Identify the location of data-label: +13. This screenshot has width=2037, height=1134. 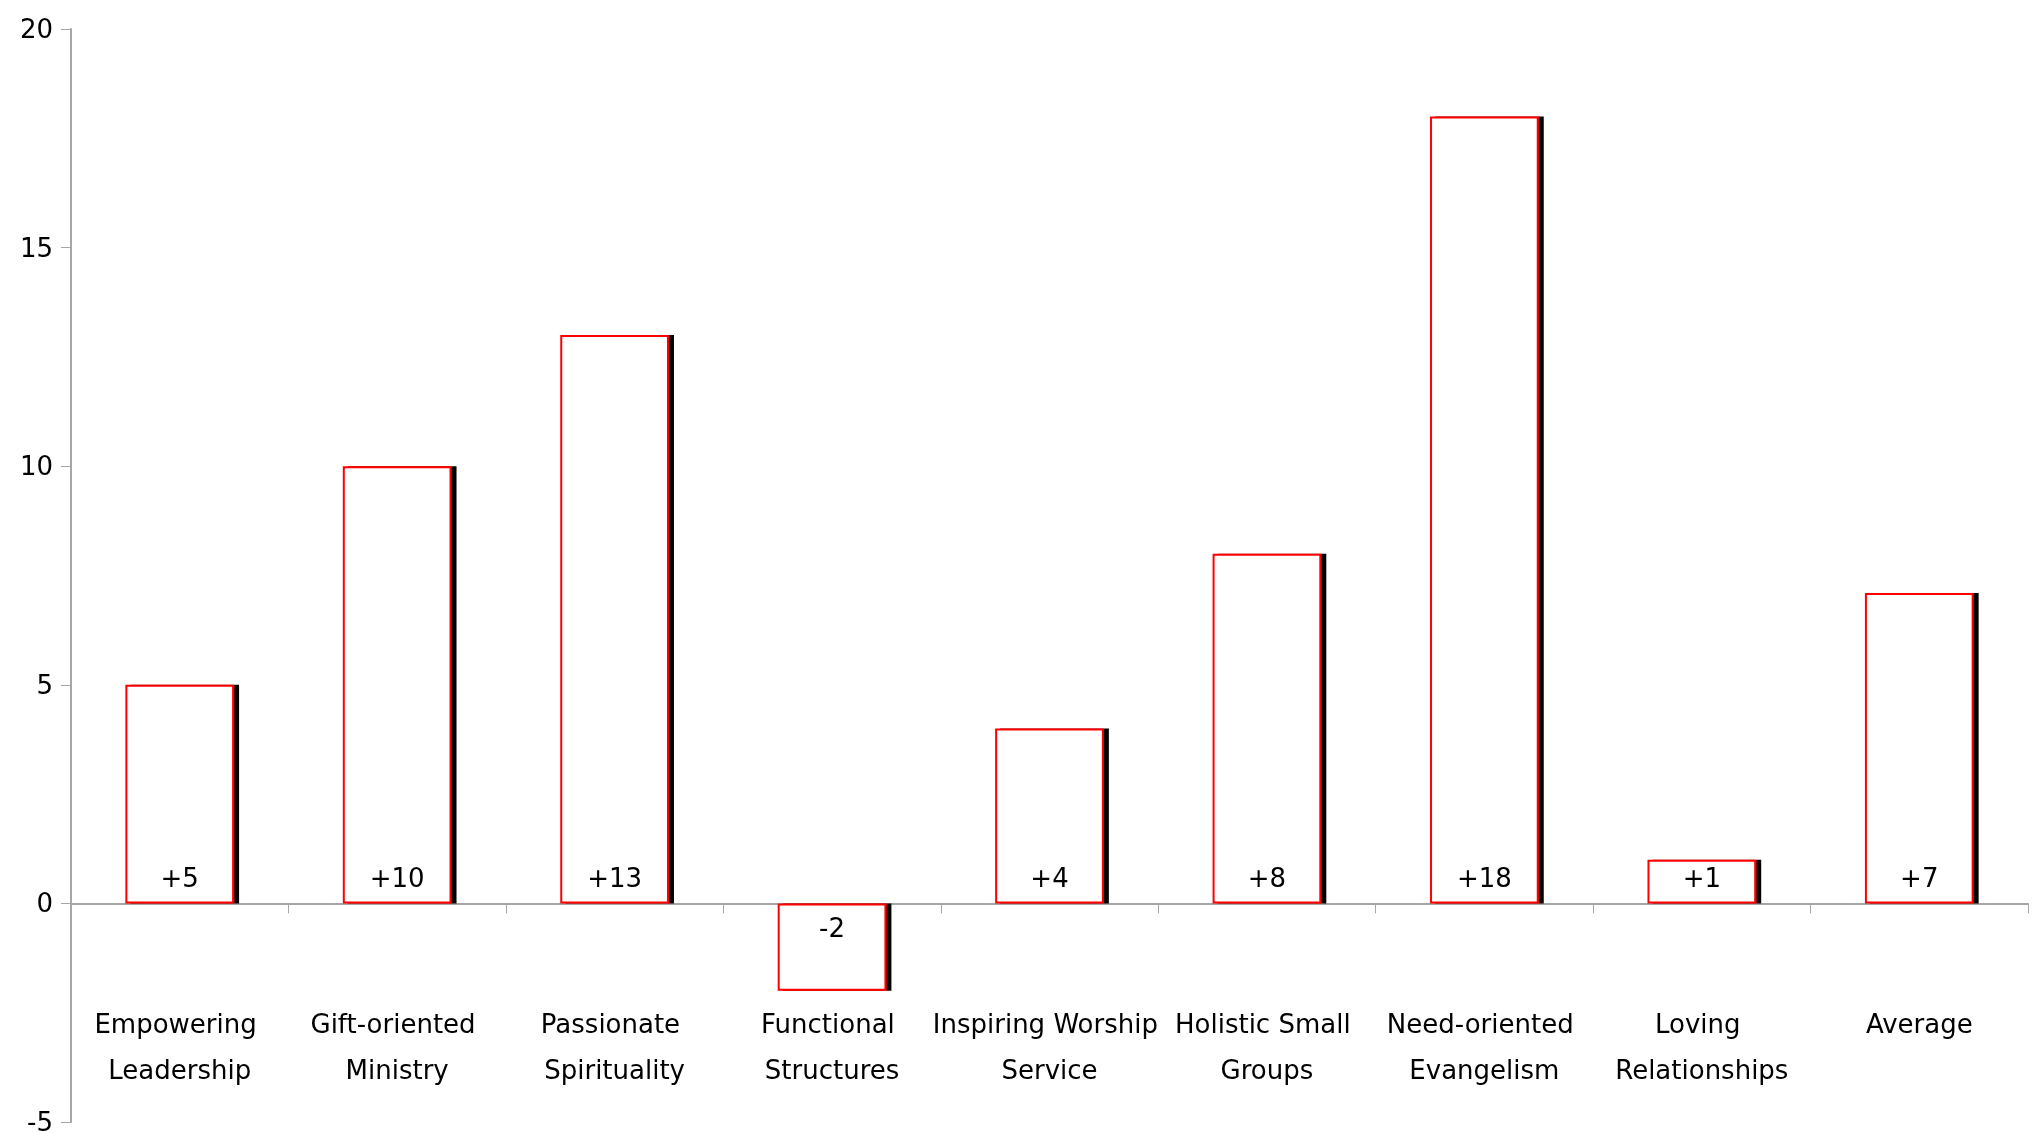
(615, 878).